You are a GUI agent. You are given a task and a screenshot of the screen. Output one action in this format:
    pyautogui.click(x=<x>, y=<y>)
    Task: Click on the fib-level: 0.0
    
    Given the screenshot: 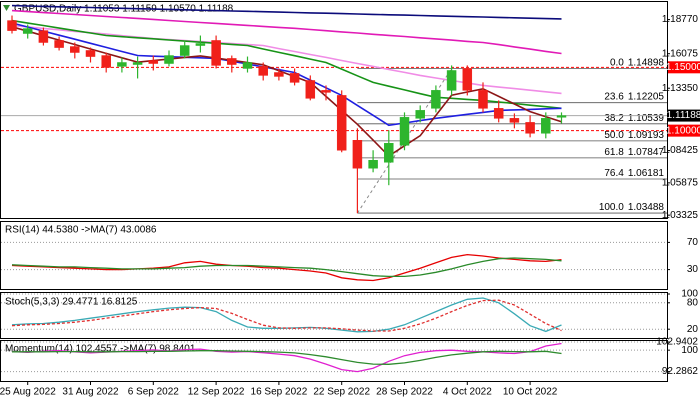 What is the action you would take?
    pyautogui.click(x=617, y=62)
    